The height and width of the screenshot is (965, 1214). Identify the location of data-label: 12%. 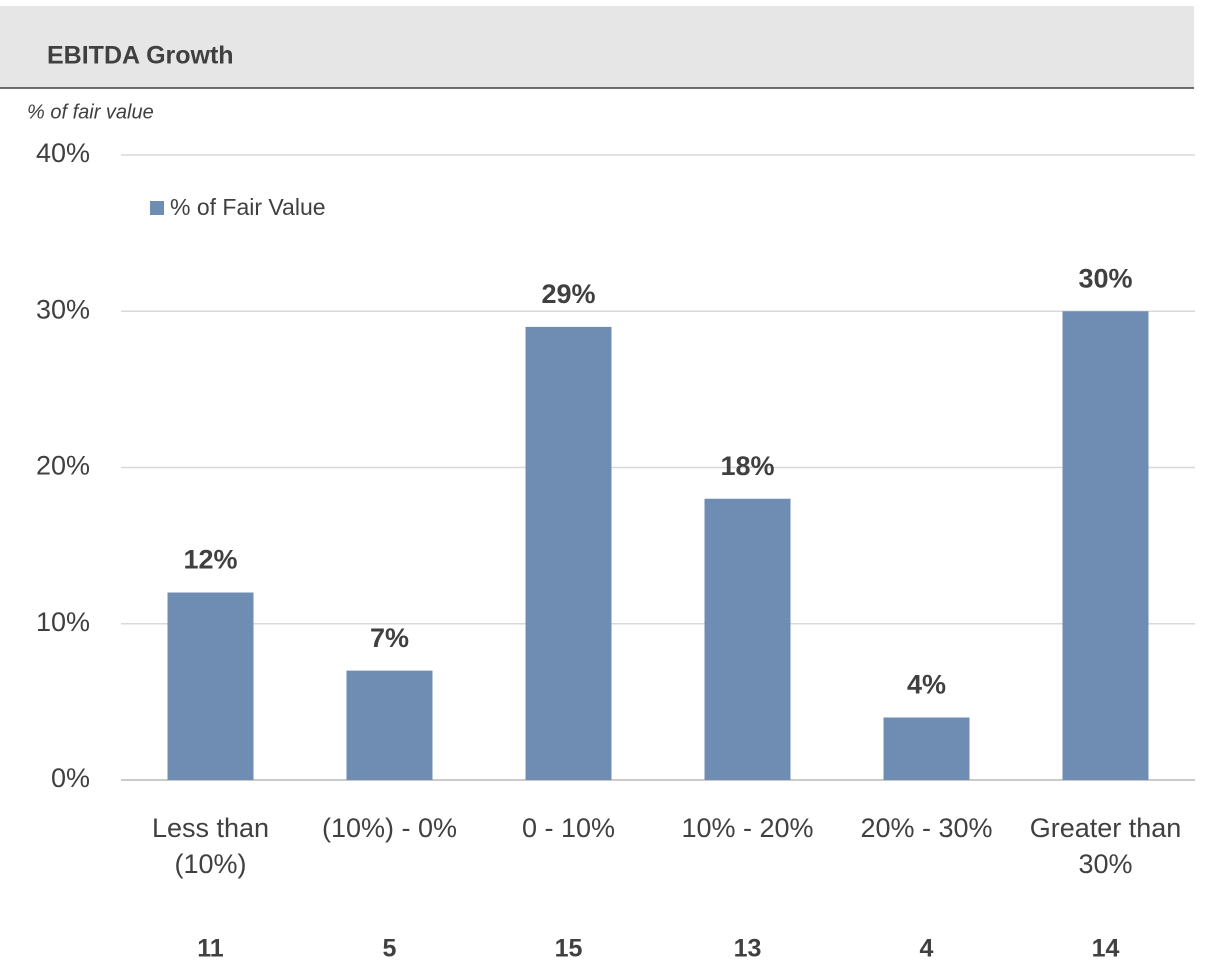
(210, 560).